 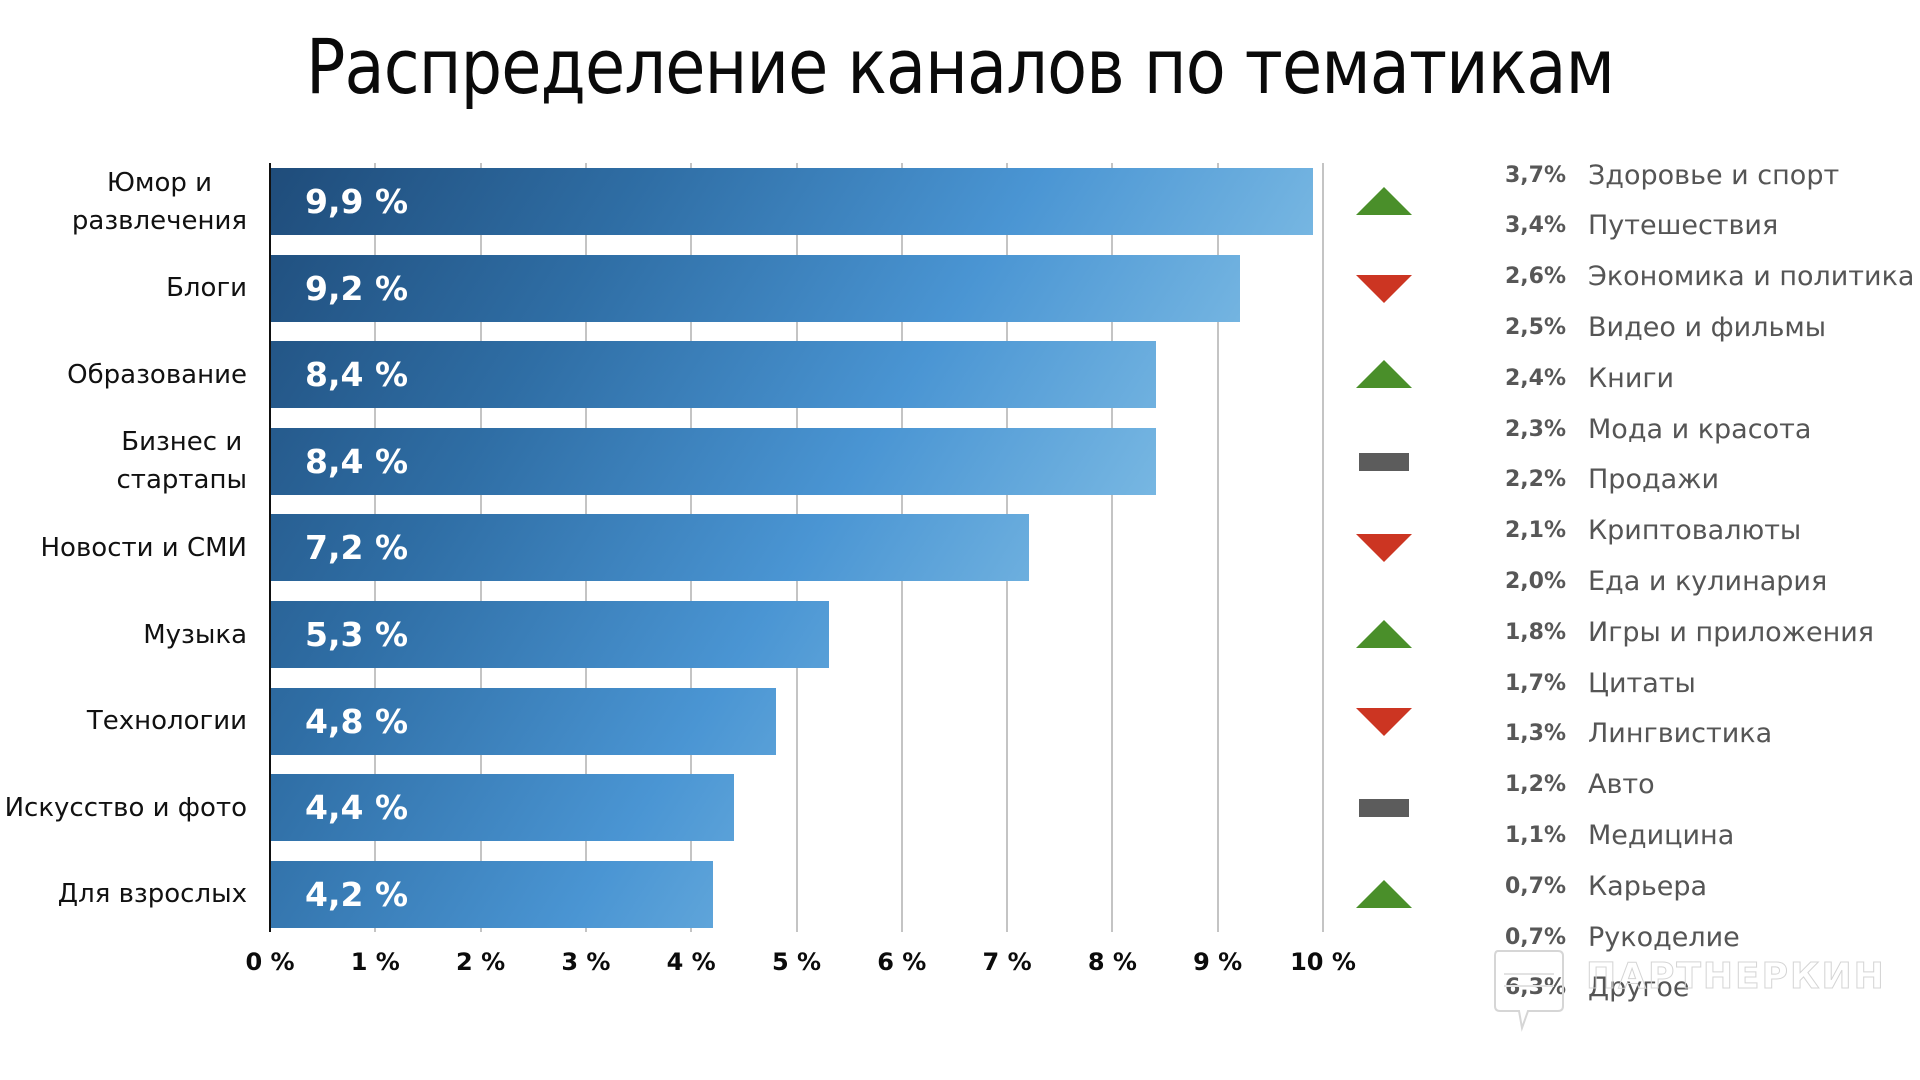 I want to click on list-item-label: Мода и красота, so click(x=1700, y=429).